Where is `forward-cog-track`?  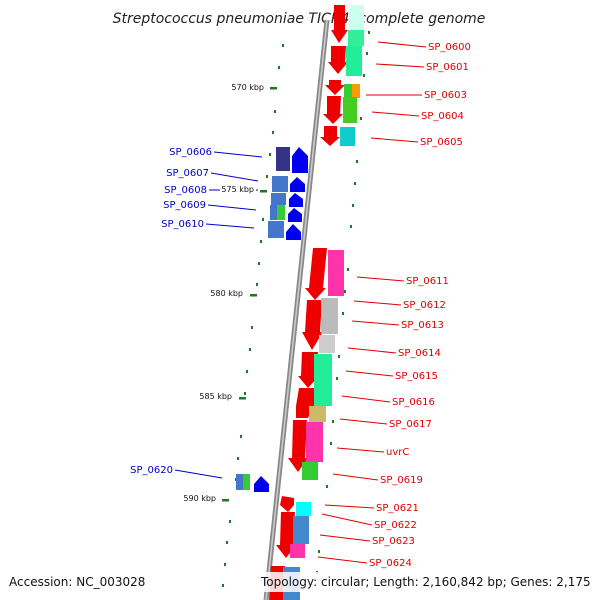 forward-cog-track is located at coordinates (323, 302).